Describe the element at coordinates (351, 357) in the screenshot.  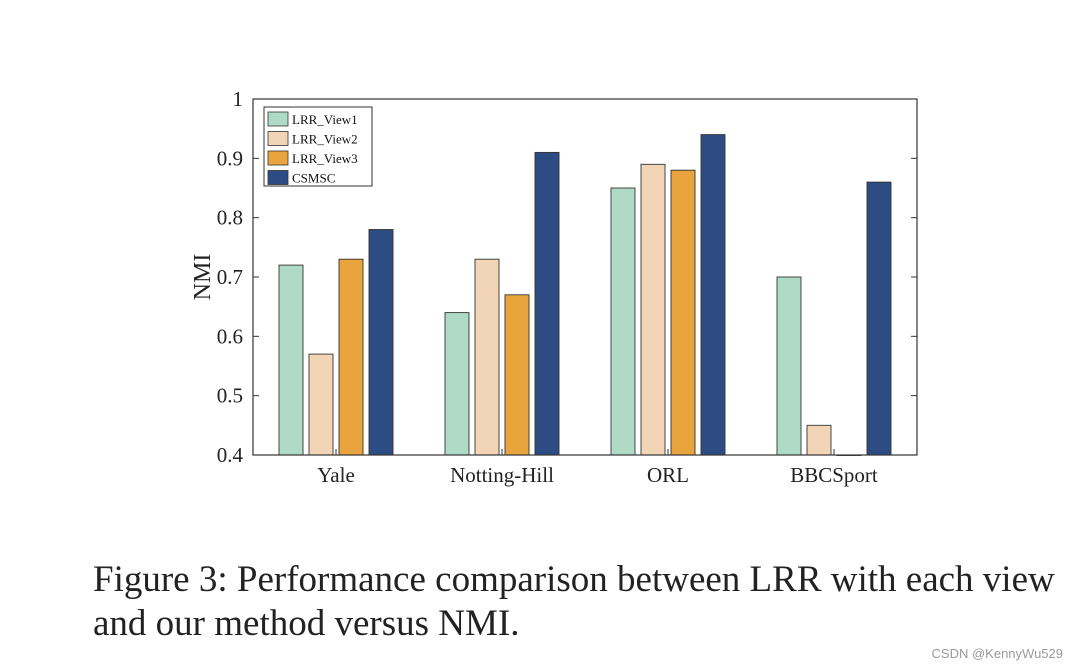
I see `bar-lrr-view3-yale` at that location.